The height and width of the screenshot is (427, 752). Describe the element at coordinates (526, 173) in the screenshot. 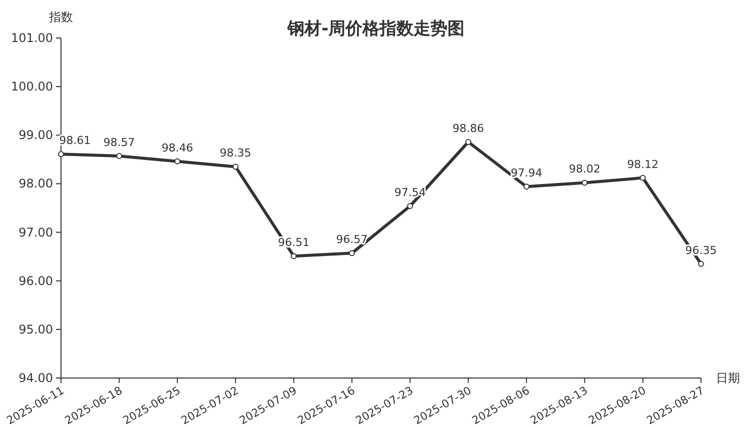

I see `data-label: 97.94` at that location.